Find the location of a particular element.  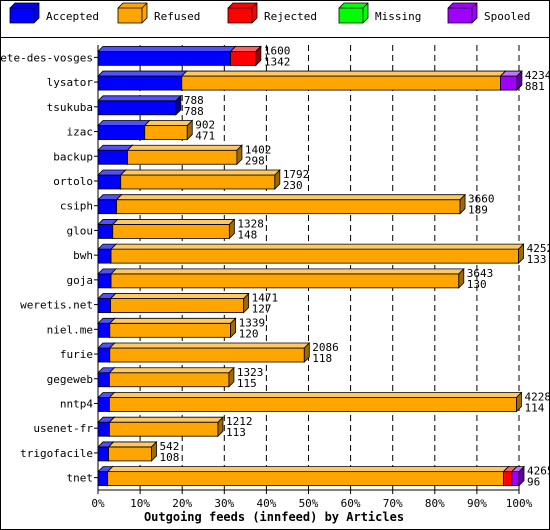

data-label-total: 1402 is located at coordinates (258, 149).